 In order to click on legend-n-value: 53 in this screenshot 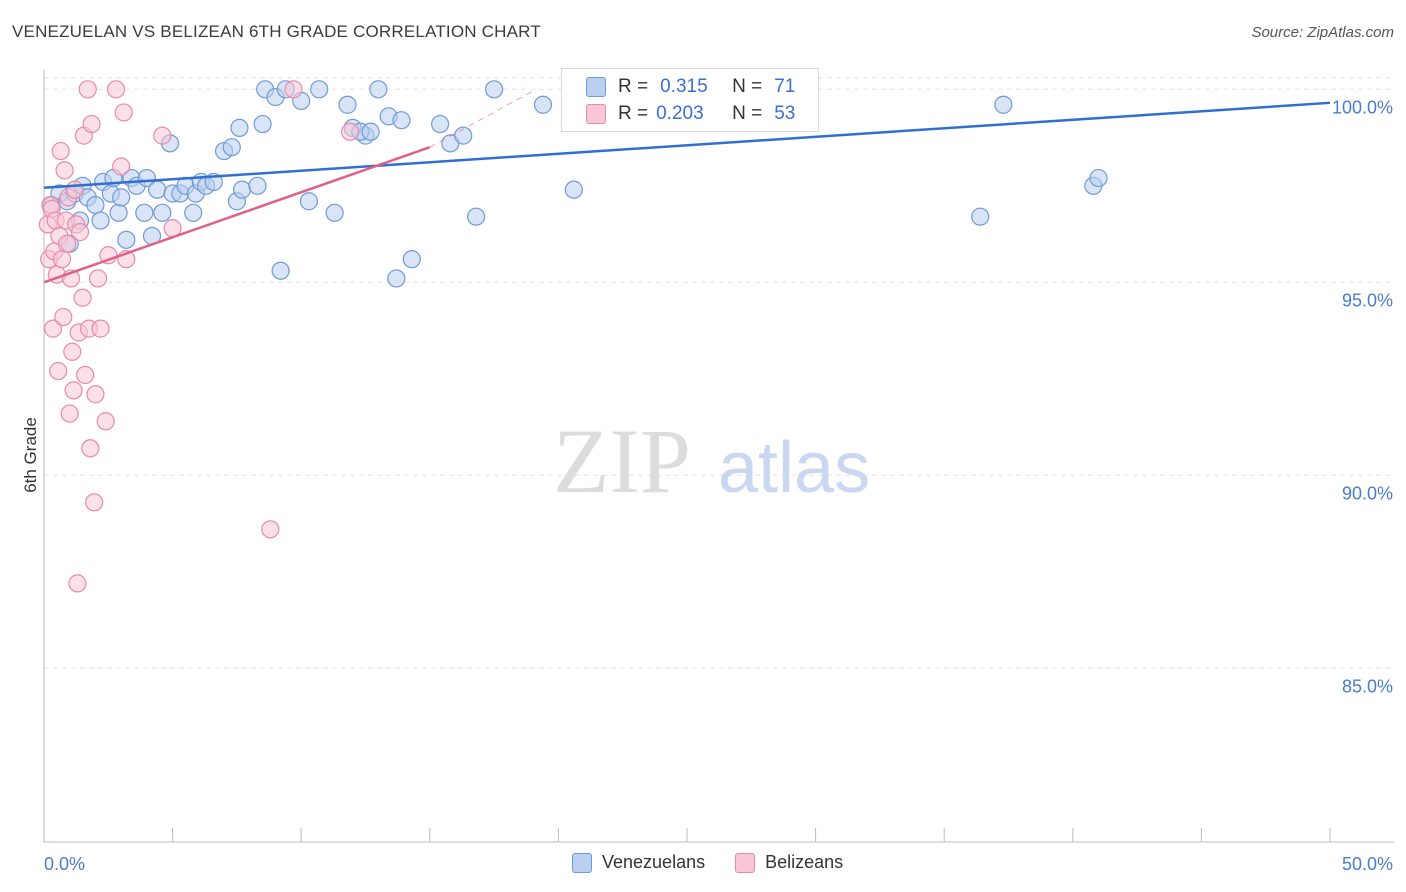, I will do `click(785, 113)`.